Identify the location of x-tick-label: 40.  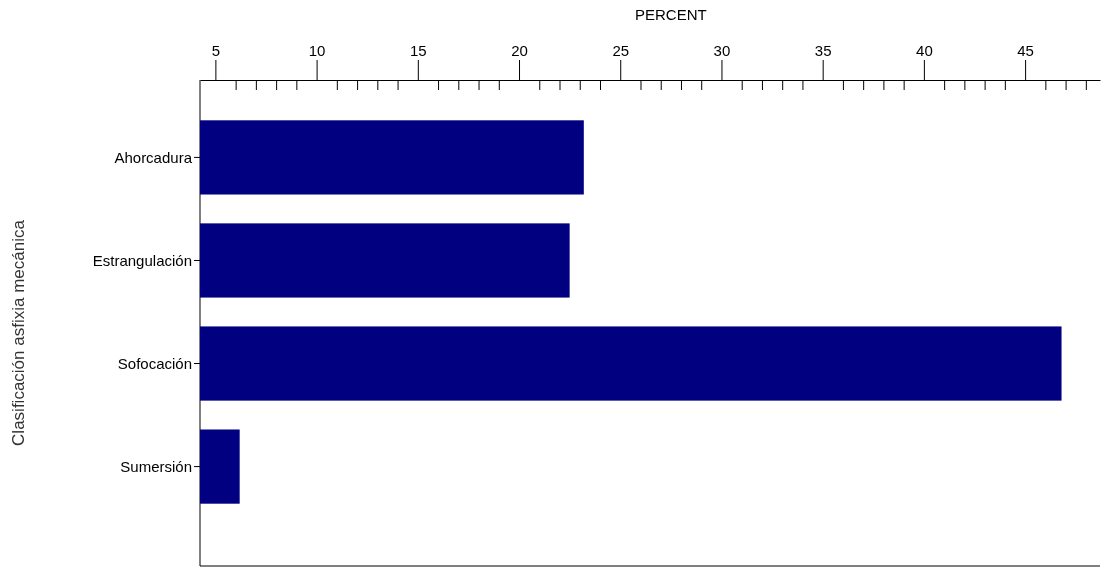
(924, 50).